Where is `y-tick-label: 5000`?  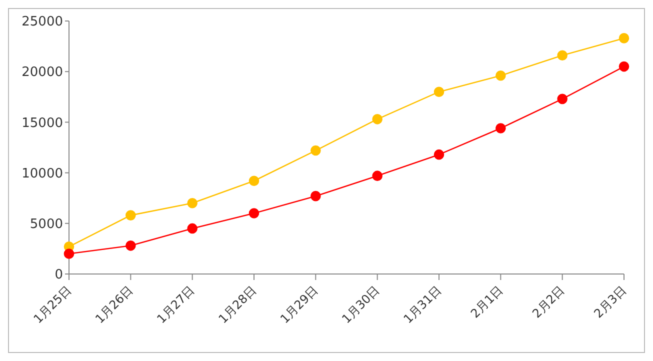 y-tick-label: 5000 is located at coordinates (46, 224).